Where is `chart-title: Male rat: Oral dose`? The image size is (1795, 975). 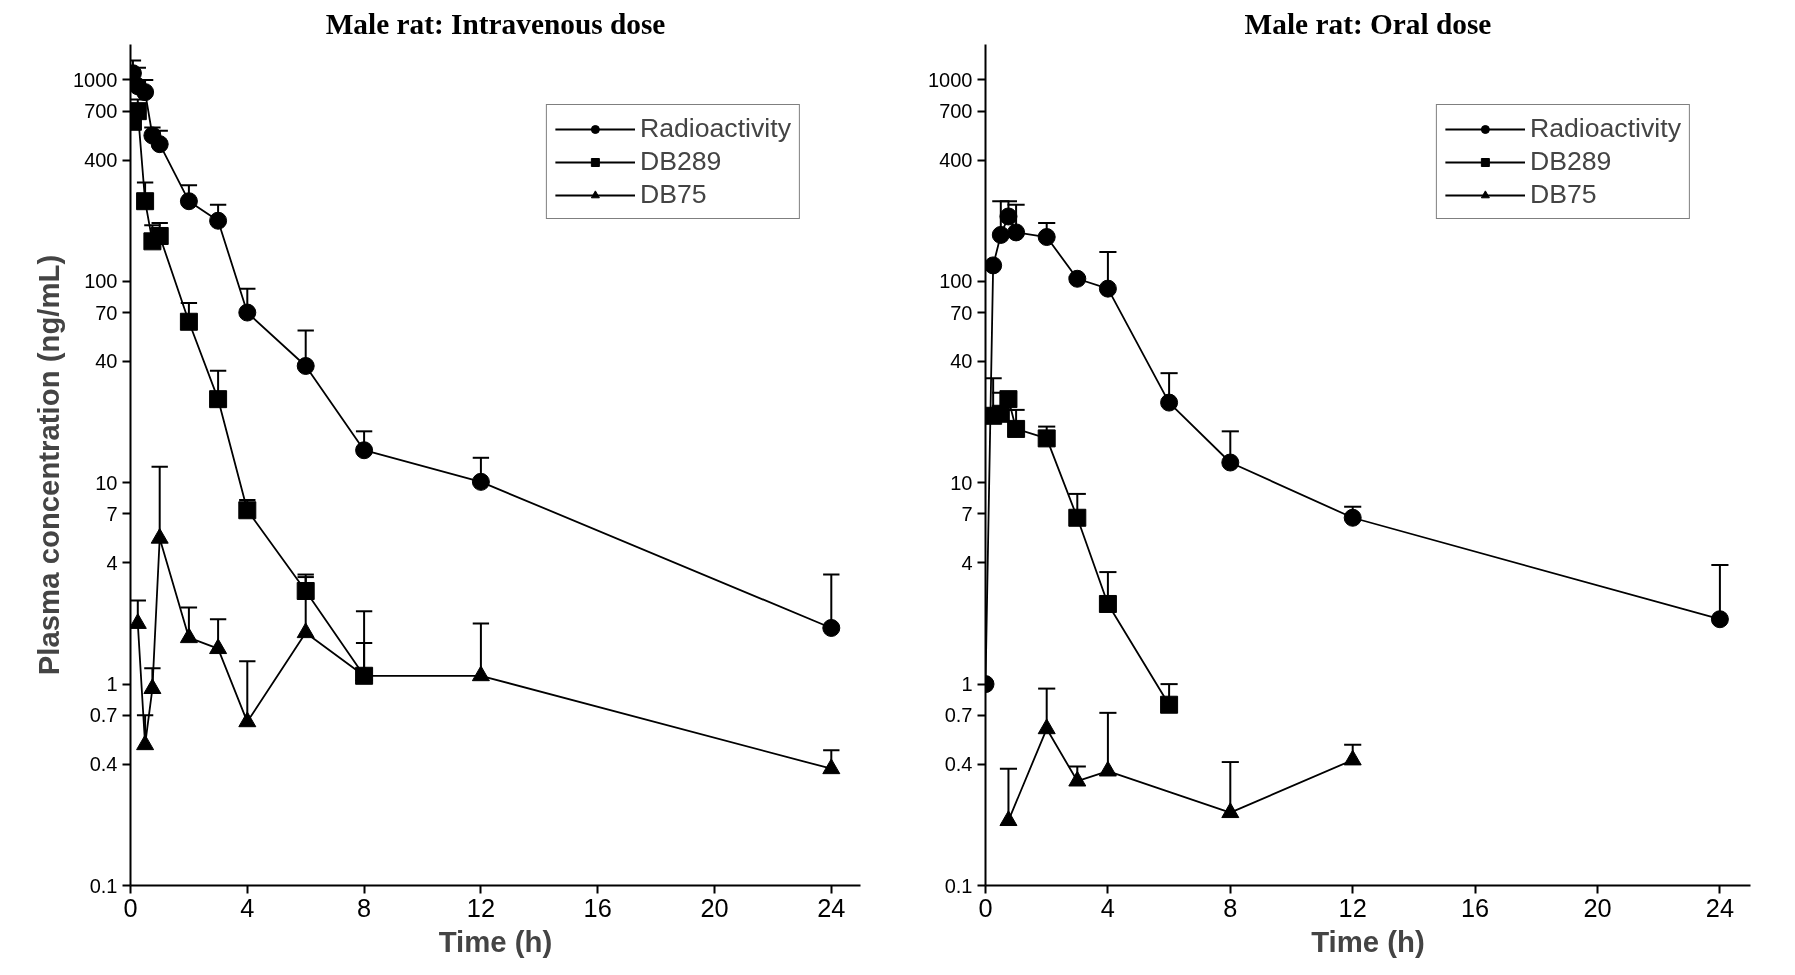
chart-title: Male rat: Oral dose is located at coordinates (1368, 23).